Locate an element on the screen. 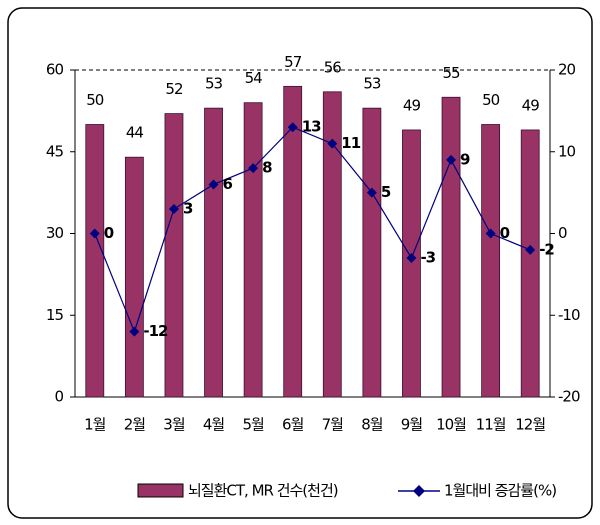 This screenshot has height=525, width=600. legend-label: 1월대비 증감률(%) is located at coordinates (500, 491).